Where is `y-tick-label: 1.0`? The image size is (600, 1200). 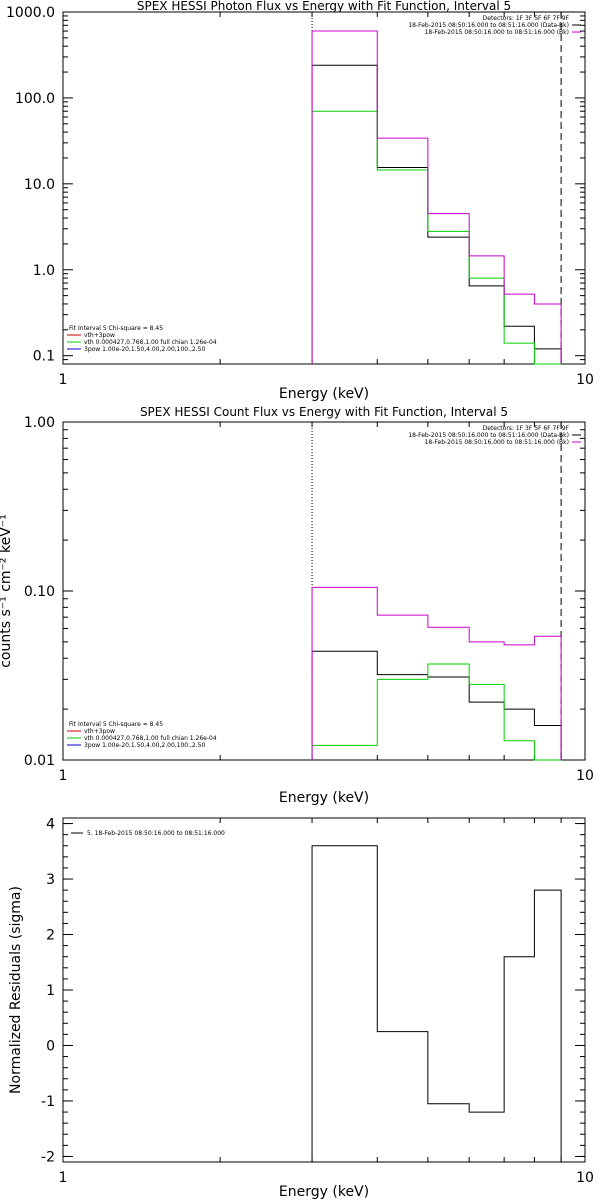
y-tick-label: 1.0 is located at coordinates (44, 271).